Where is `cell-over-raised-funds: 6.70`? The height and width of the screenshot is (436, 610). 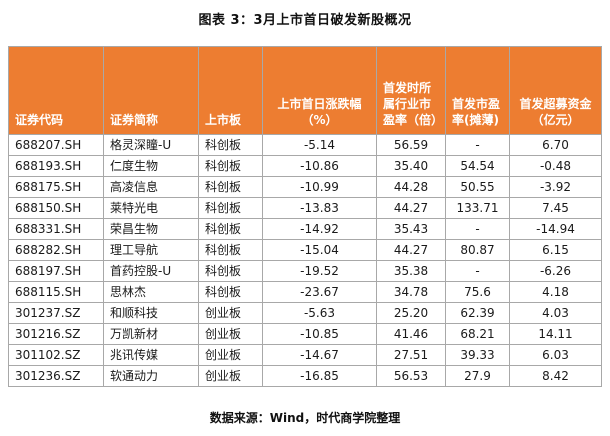
cell-over-raised-funds: 6.70 is located at coordinates (555, 145).